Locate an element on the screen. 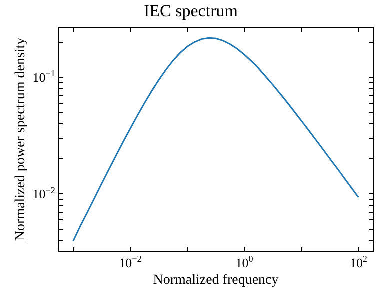 The height and width of the screenshot is (302, 382). y-axis-title: Normalized power spectrum density is located at coordinates (20, 140).